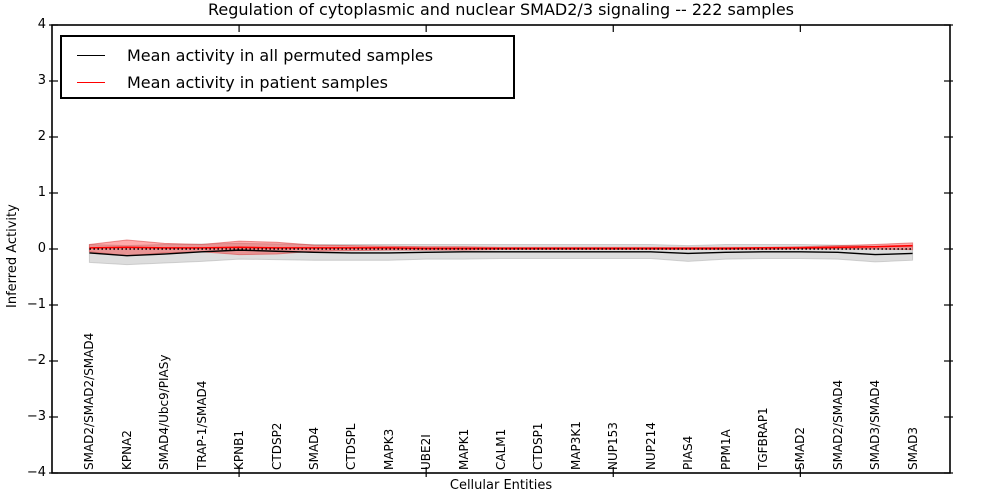 This screenshot has width=1000, height=500. Describe the element at coordinates (201, 425) in the screenshot. I see `x-tick-label: TRAP-1/SMAD4` at that location.